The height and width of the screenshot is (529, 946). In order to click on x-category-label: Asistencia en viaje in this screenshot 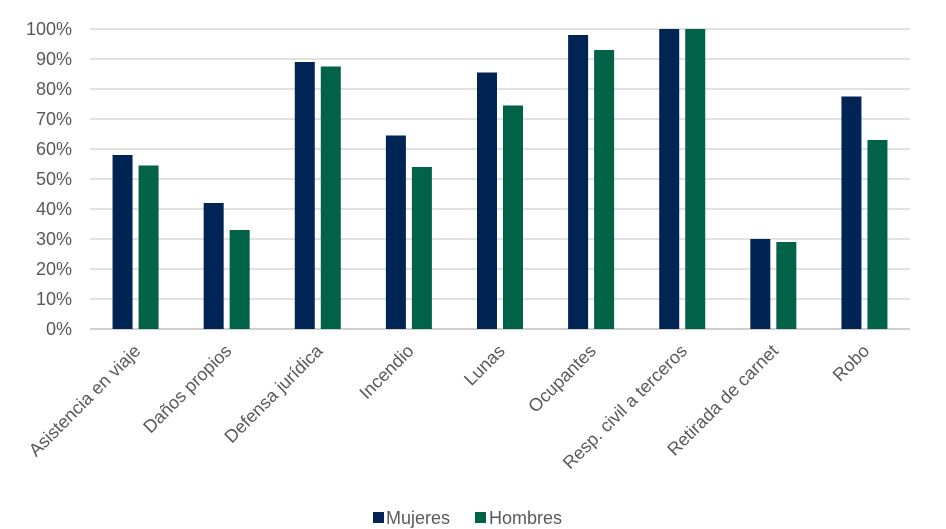, I will do `click(85, 401)`.